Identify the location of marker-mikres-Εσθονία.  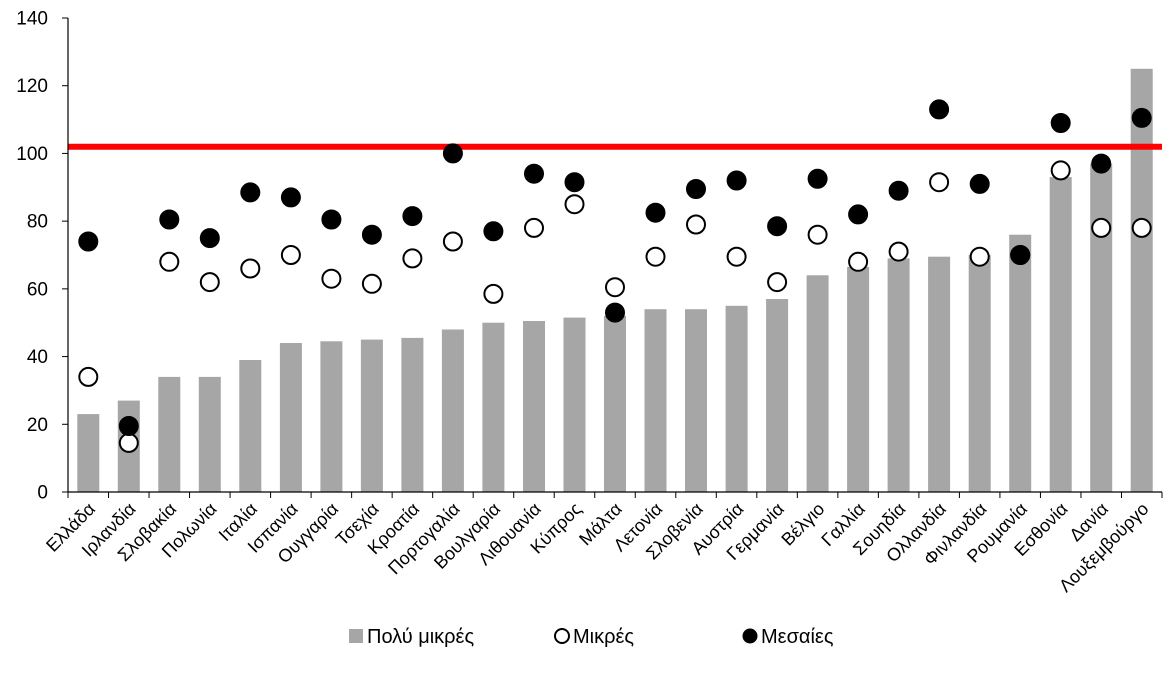
(1060, 170).